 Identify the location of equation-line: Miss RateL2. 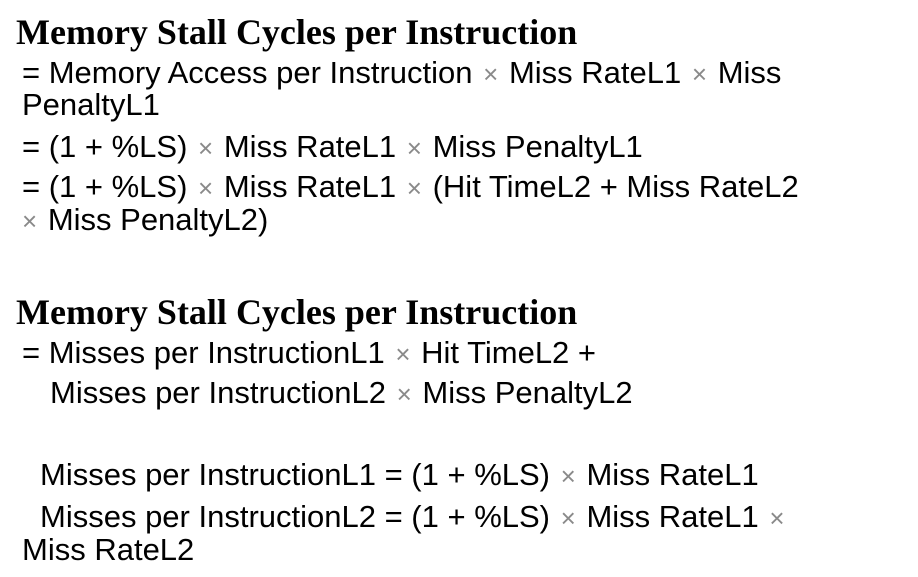
(108, 550).